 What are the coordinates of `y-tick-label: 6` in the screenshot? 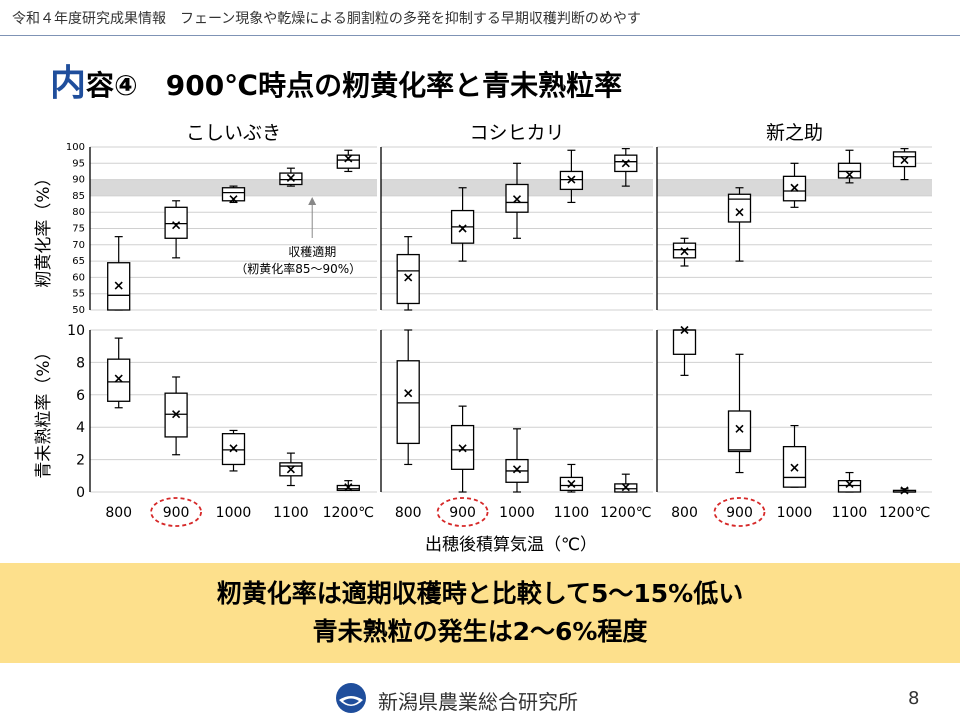 It's located at (80, 396).